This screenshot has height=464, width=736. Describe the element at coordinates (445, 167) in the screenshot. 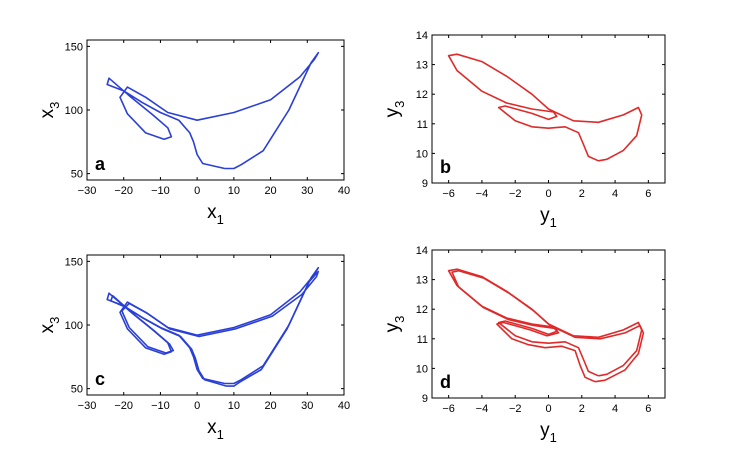

I see `panel-letter: b` at that location.